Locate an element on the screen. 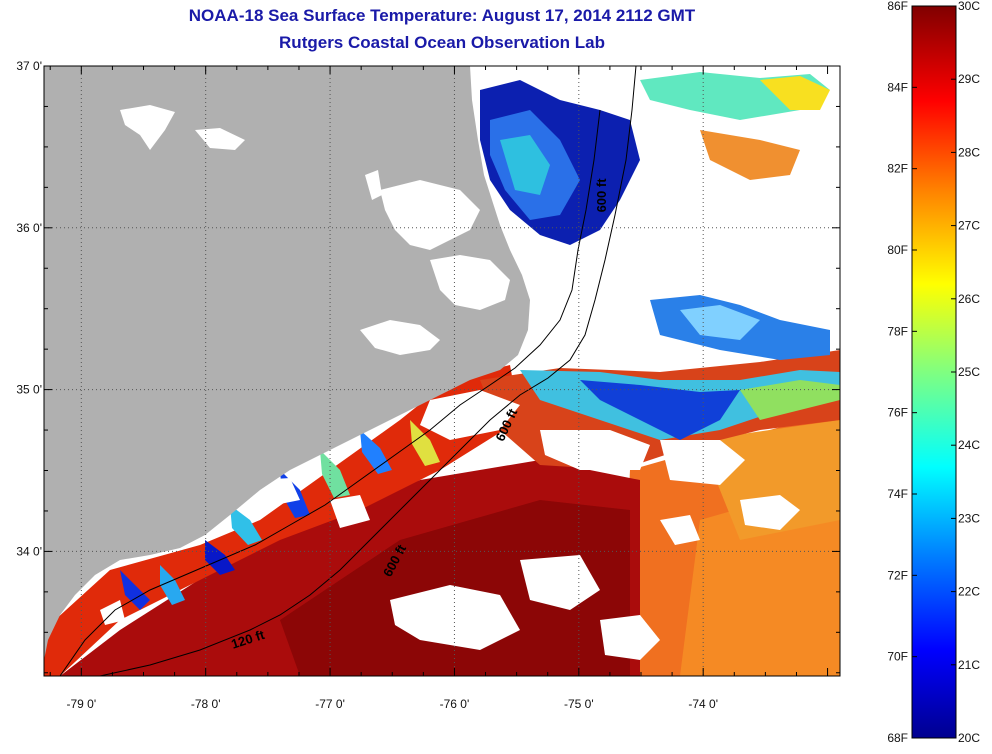 The width and height of the screenshot is (992, 754). contour-label: 600 ft is located at coordinates (601, 195).